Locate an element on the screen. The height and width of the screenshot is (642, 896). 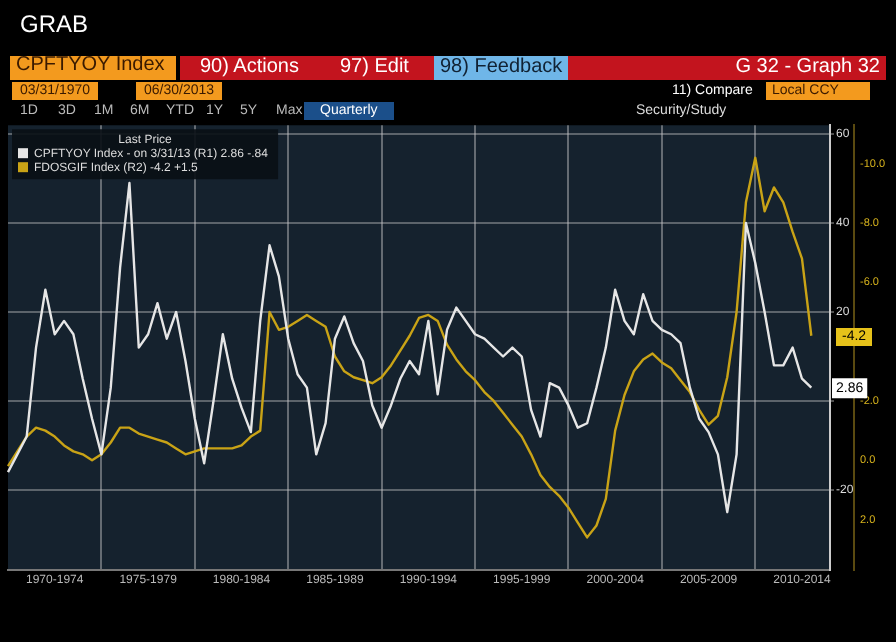
text: GRAB is located at coordinates (54, 24).